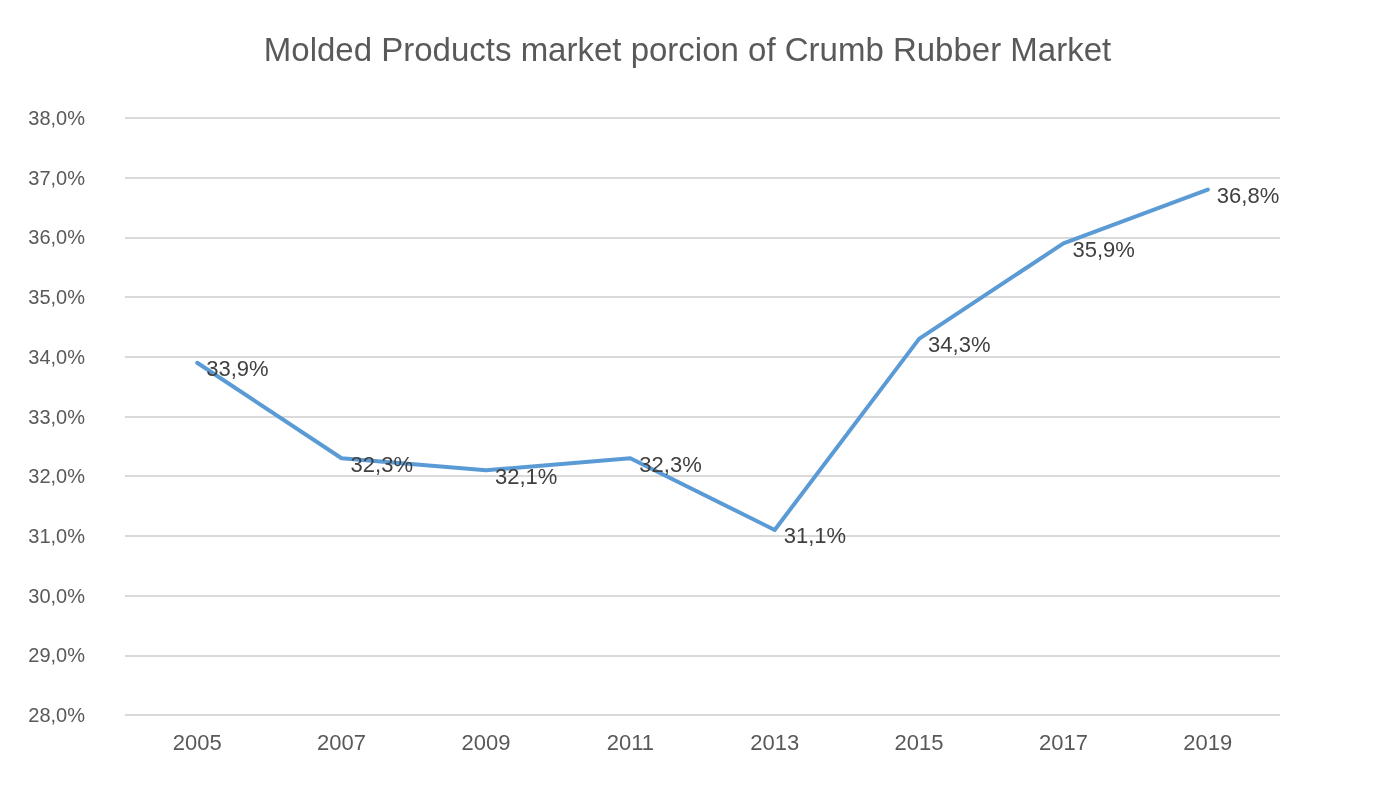 This screenshot has width=1375, height=785. I want to click on x-tick-label: 2019, so click(1208, 742).